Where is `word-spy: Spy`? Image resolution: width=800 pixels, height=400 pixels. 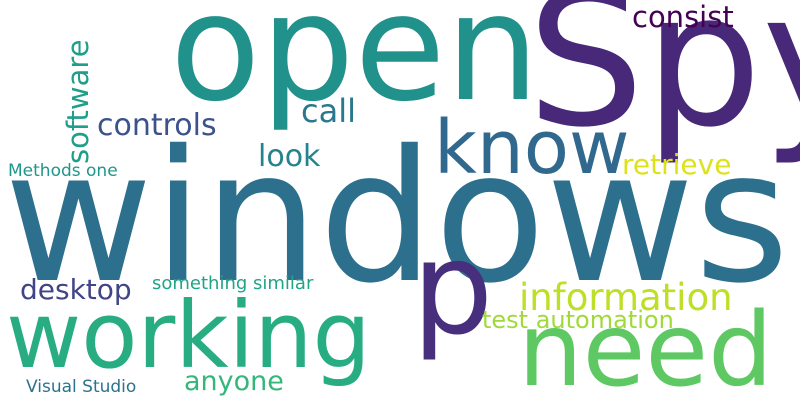
word-spy: Spy is located at coordinates (663, 84).